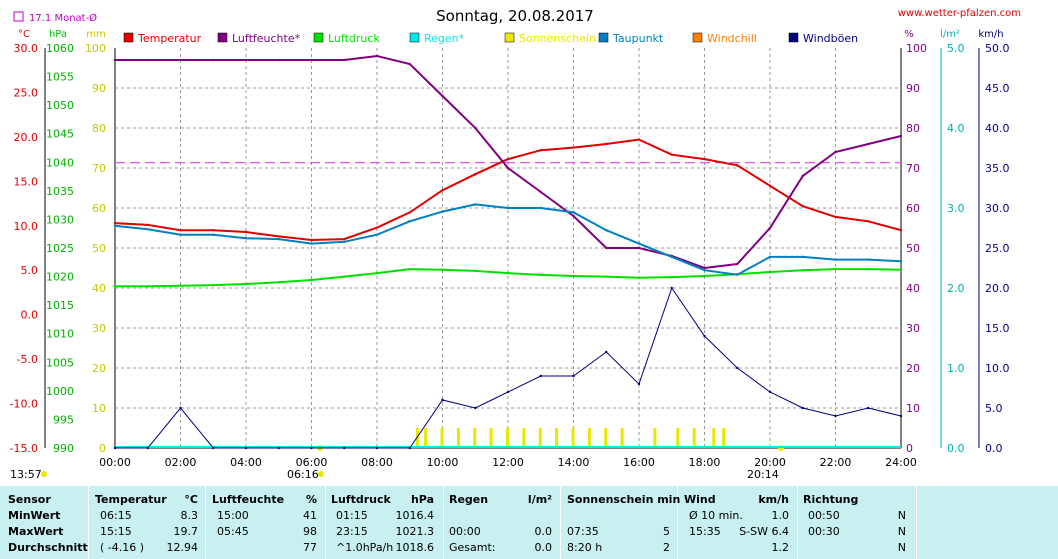 This screenshot has width=1058, height=559. What do you see at coordinates (913, 88) in the screenshot?
I see `pct-tick-label: 90` at bounding box center [913, 88].